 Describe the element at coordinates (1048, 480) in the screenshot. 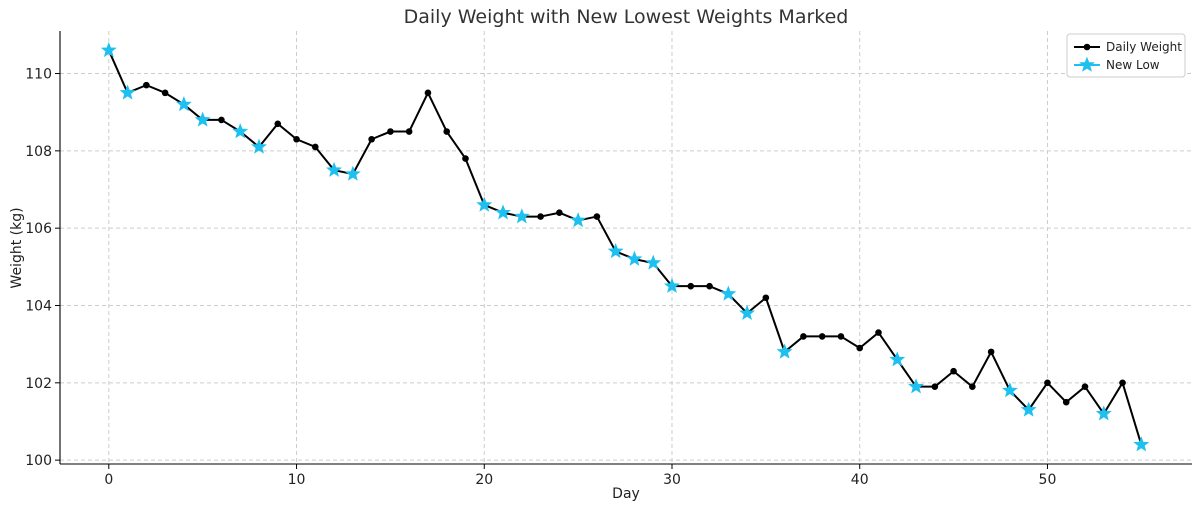

I see `x-tick-label: 50` at that location.